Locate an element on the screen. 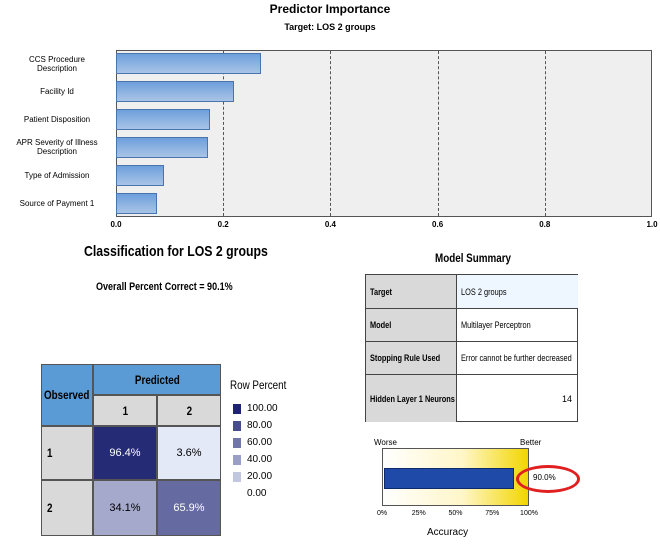 This screenshot has height=546, width=660. predicted-col-1-label: 1 is located at coordinates (125, 410).